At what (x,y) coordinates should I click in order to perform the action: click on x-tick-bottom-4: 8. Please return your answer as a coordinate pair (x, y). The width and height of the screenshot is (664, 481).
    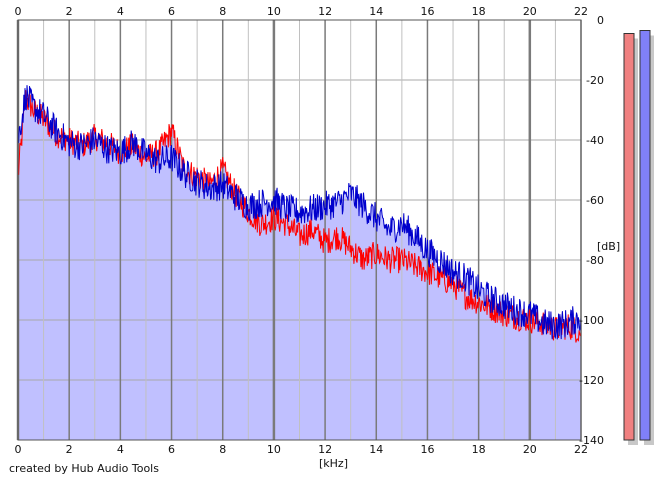
    Looking at the image, I should click on (222, 449).